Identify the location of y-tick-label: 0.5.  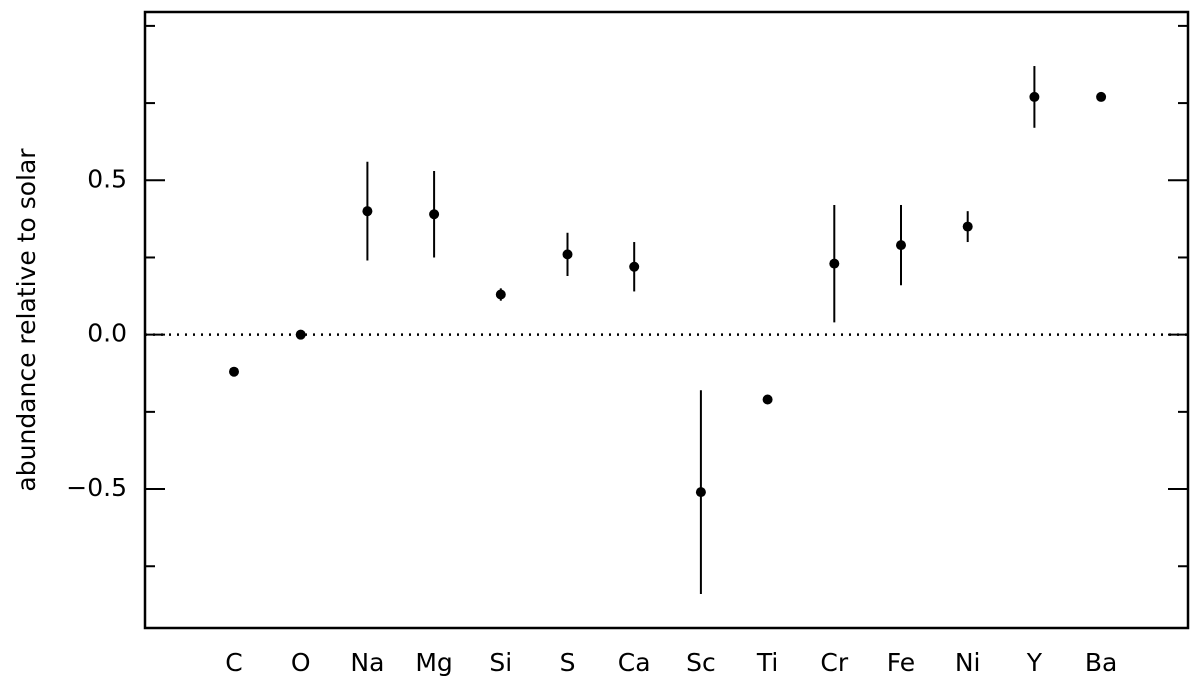
(107, 178).